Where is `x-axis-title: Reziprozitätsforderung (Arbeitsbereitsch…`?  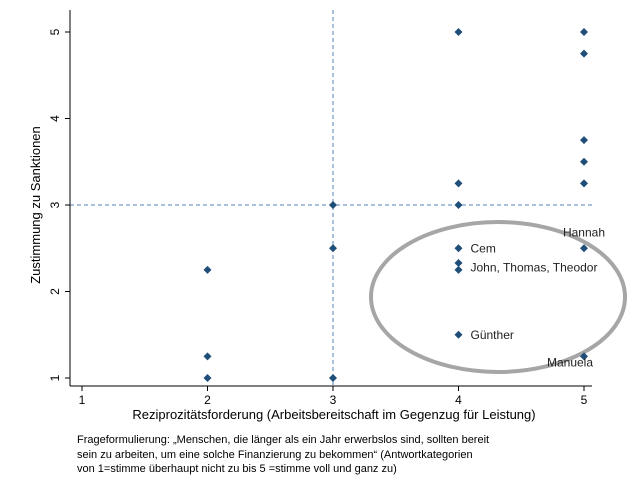 x-axis-title: Reziprozitätsforderung (Arbeitsbereitsch… is located at coordinates (333, 414).